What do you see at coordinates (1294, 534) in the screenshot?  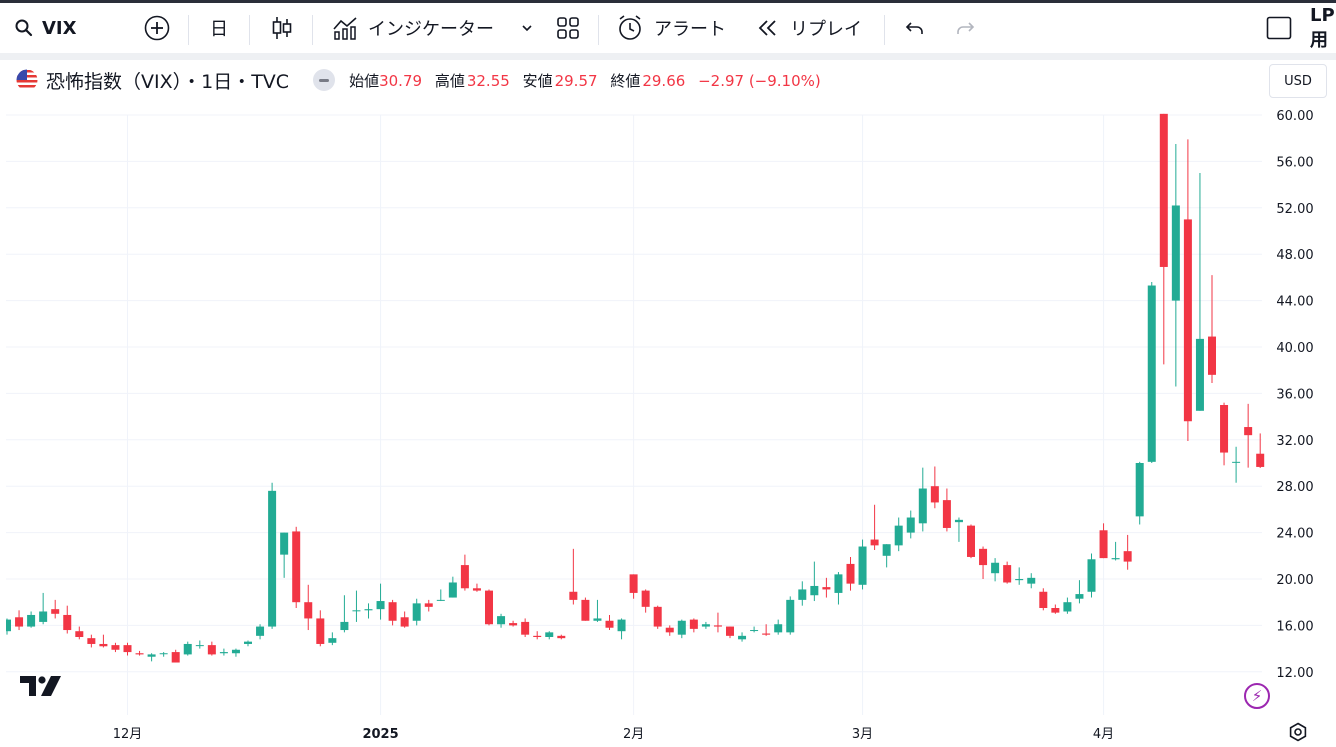 I see `price-tick-label: 24.00` at bounding box center [1294, 534].